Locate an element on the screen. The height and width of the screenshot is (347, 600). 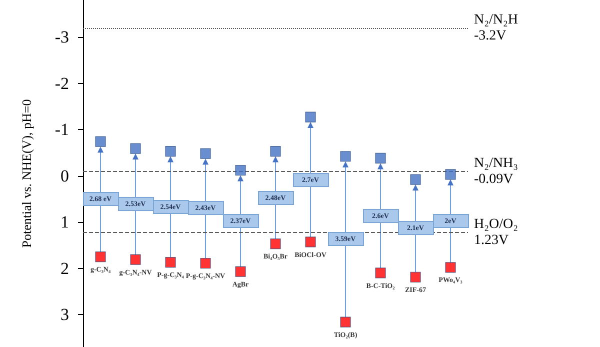
y-tick-label: 1 is located at coordinates (64, 222).